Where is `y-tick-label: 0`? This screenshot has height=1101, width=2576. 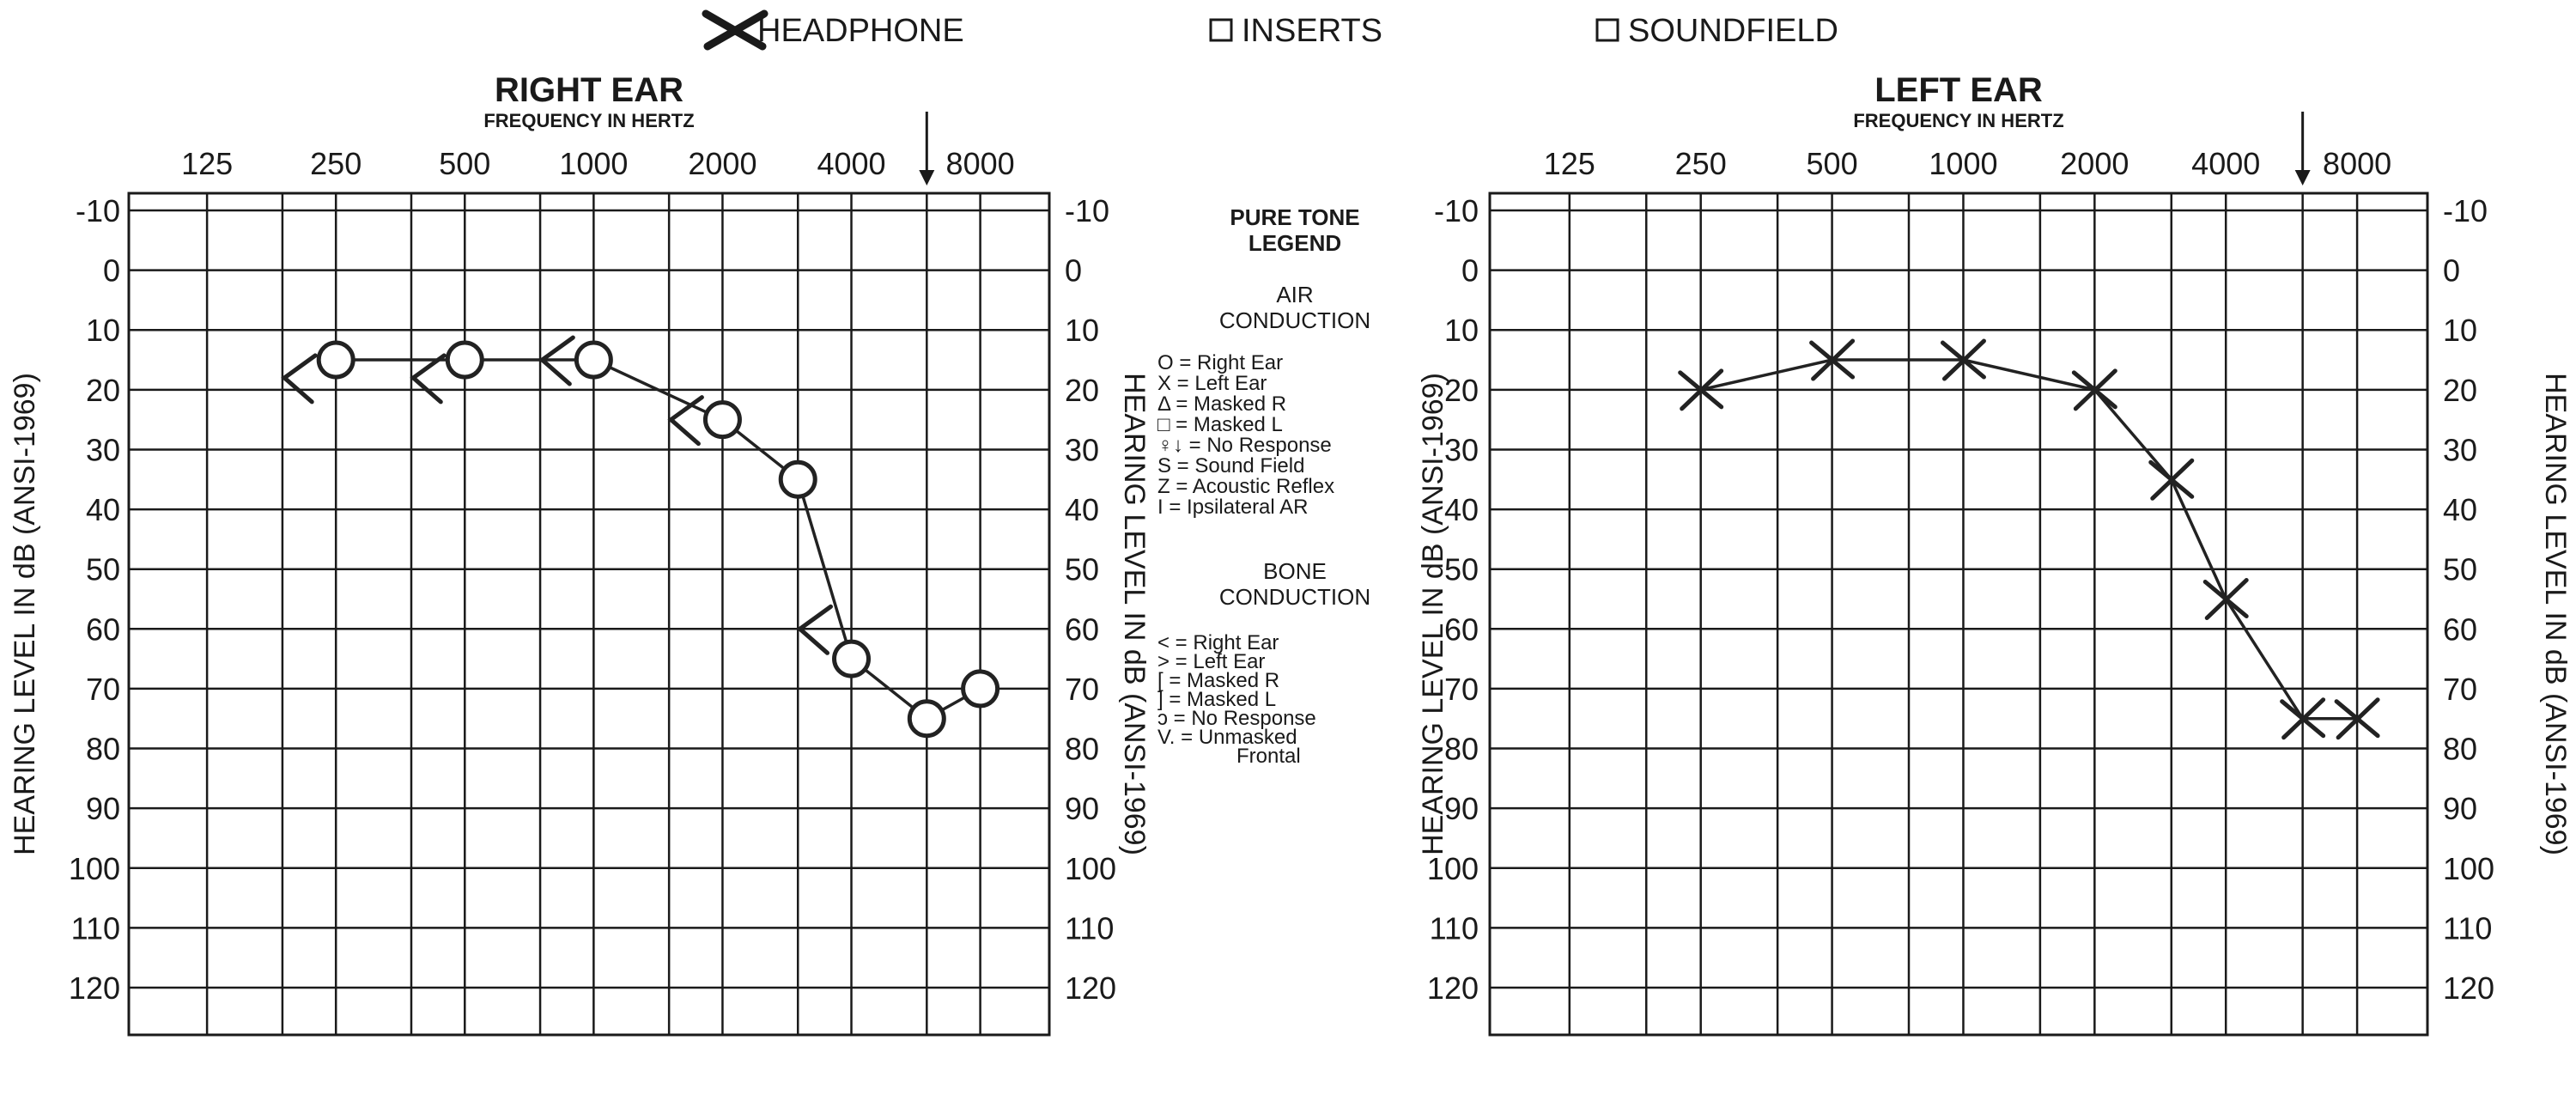 y-tick-label: 0 is located at coordinates (112, 271).